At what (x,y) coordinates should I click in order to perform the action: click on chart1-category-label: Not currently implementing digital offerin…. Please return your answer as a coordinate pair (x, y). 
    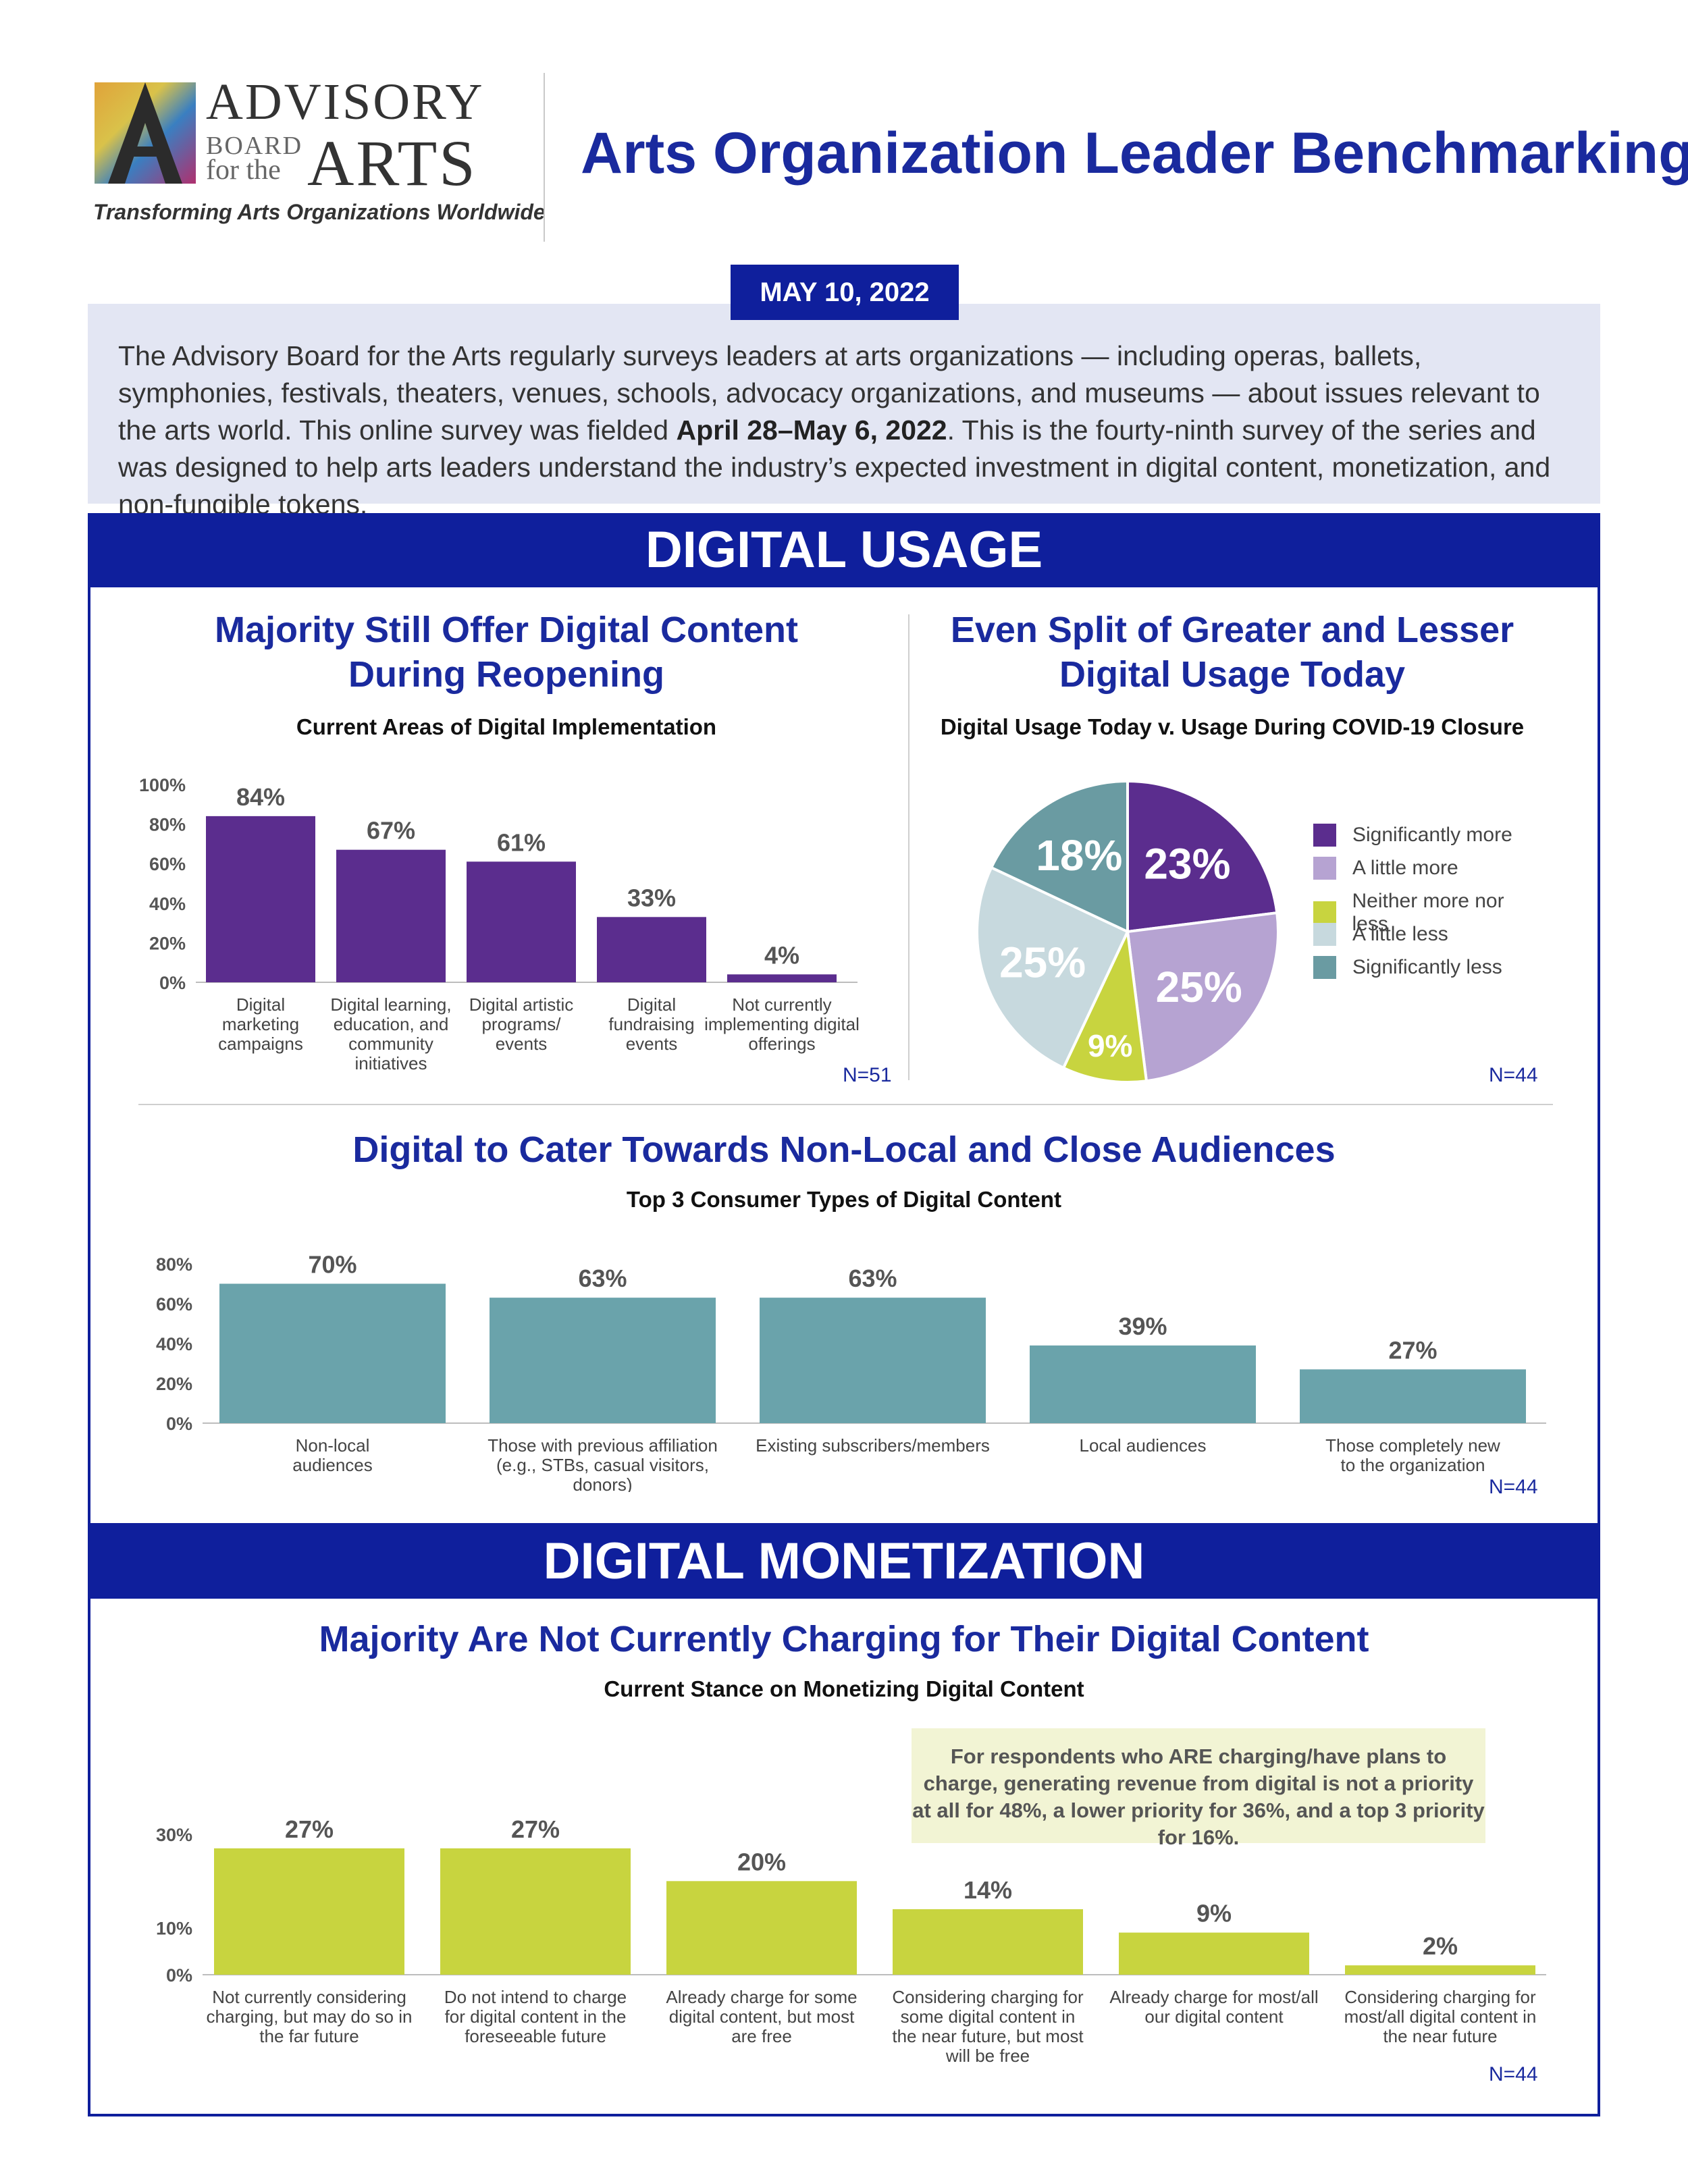
    Looking at the image, I should click on (782, 1024).